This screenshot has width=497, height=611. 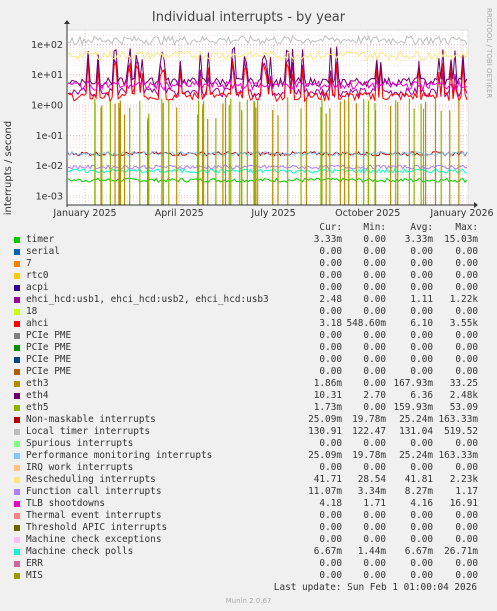 What do you see at coordinates (37, 287) in the screenshot?
I see `legend-series-name: acpi` at bounding box center [37, 287].